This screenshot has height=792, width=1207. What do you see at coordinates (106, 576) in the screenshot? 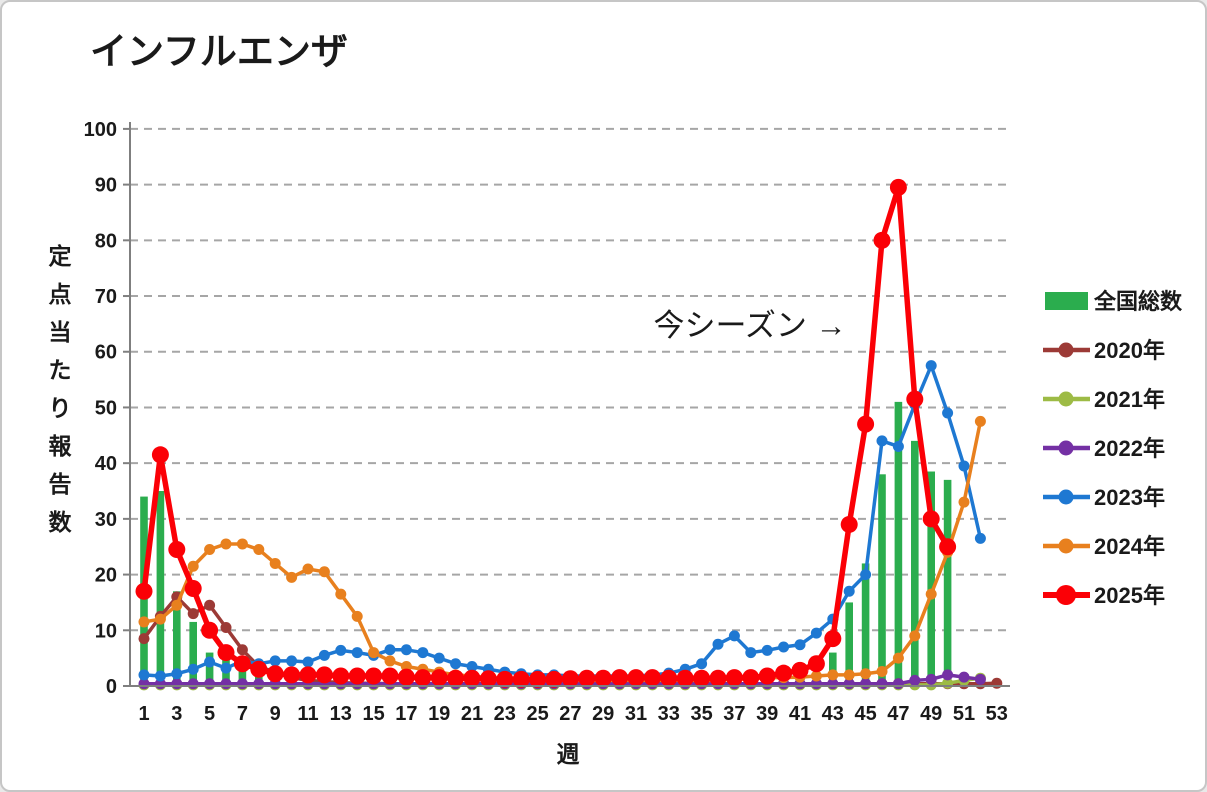
I see `y-tick-label-20: 20` at bounding box center [106, 576].